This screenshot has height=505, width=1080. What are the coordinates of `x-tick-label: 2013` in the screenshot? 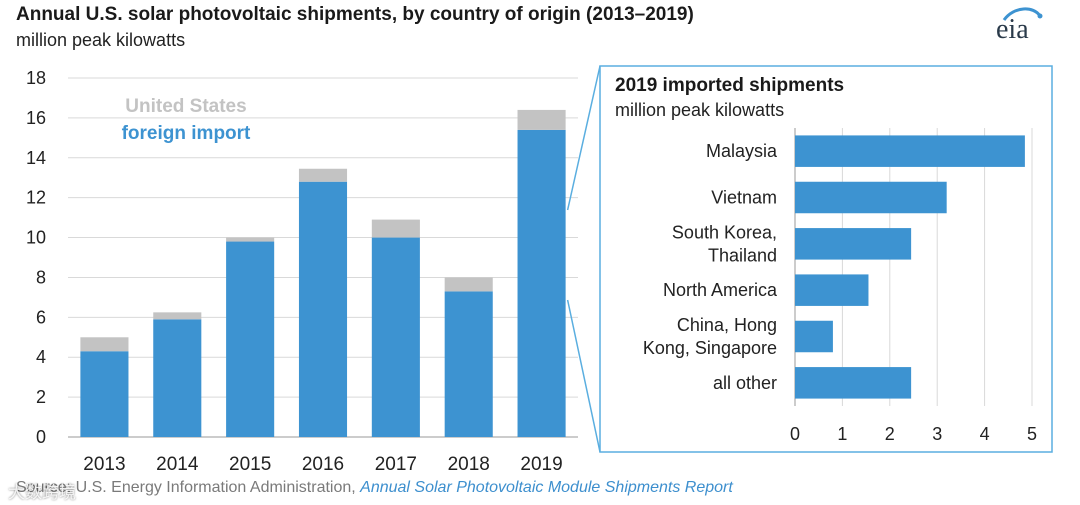 It's located at (104, 464).